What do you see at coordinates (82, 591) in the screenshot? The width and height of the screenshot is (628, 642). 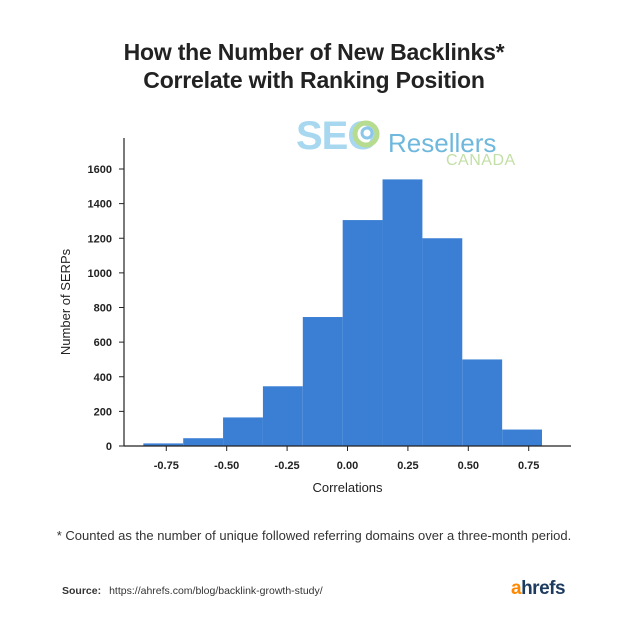 I see `source-label: Source:` at bounding box center [82, 591].